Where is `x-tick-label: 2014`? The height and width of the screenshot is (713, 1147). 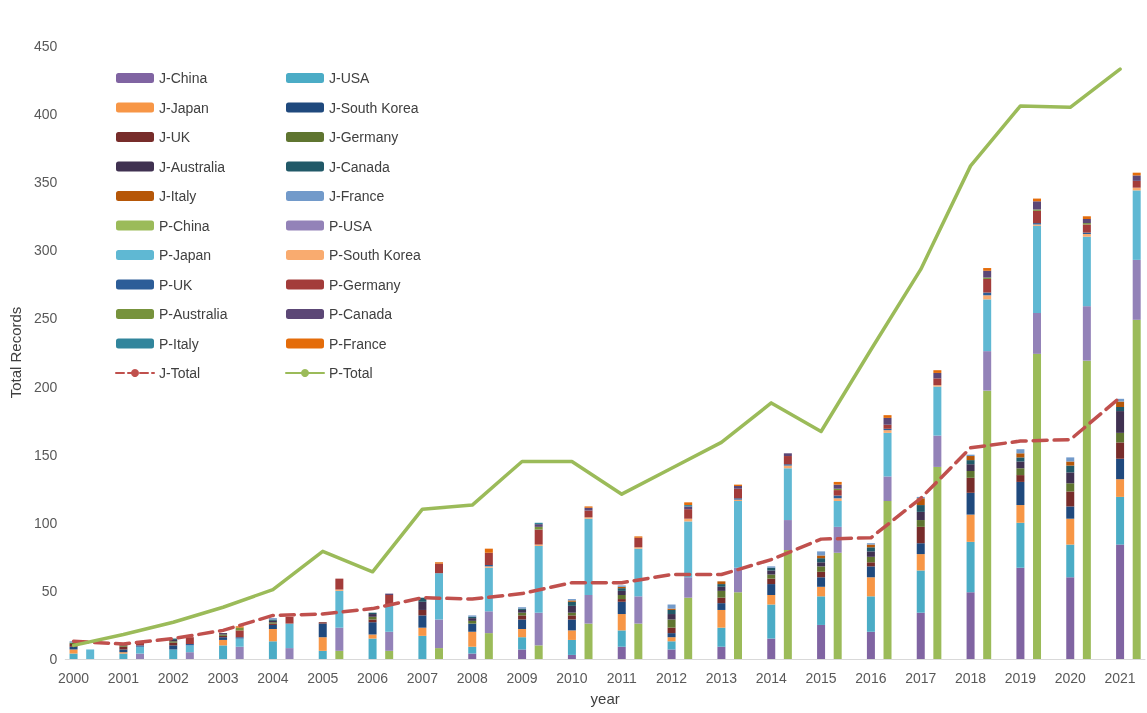 x-tick-label: 2014 is located at coordinates (771, 678).